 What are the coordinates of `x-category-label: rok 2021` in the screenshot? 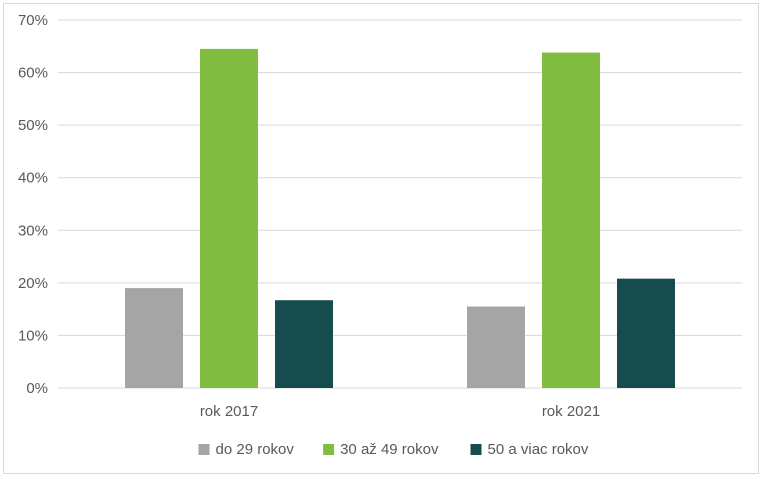 It's located at (571, 411).